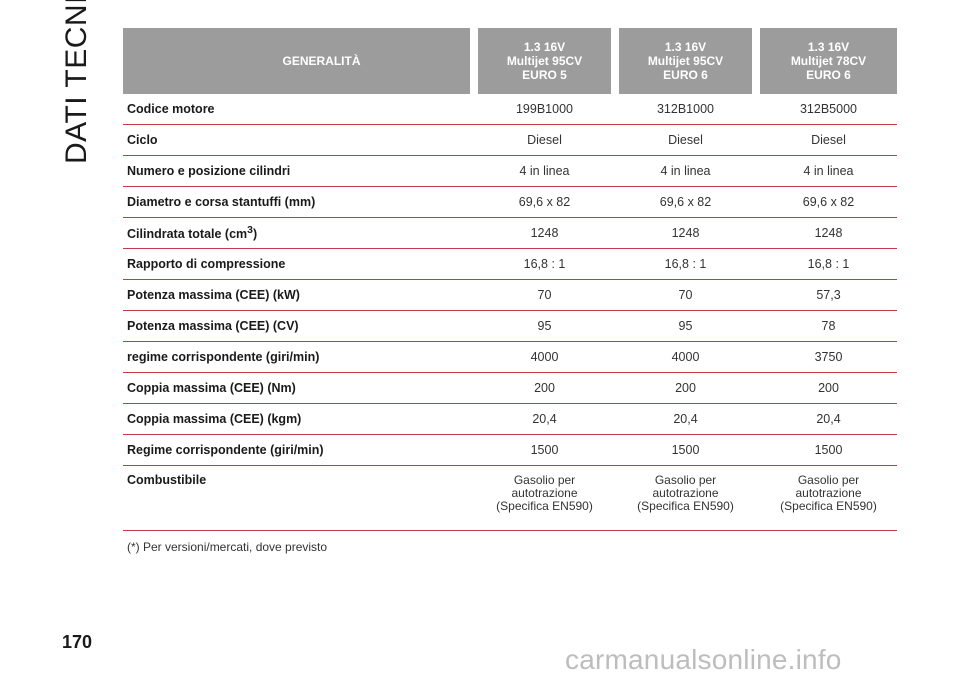 Image resolution: width=960 pixels, height=678 pixels. What do you see at coordinates (296, 450) in the screenshot?
I see `row-label: Regime corrispondente (giri/min)` at bounding box center [296, 450].